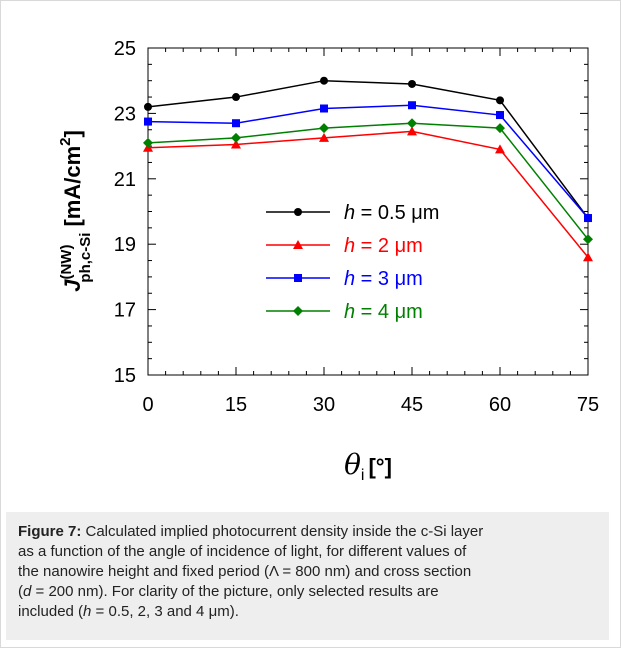 The image size is (621, 648). I want to click on y-tick-label: 17, so click(125, 311).